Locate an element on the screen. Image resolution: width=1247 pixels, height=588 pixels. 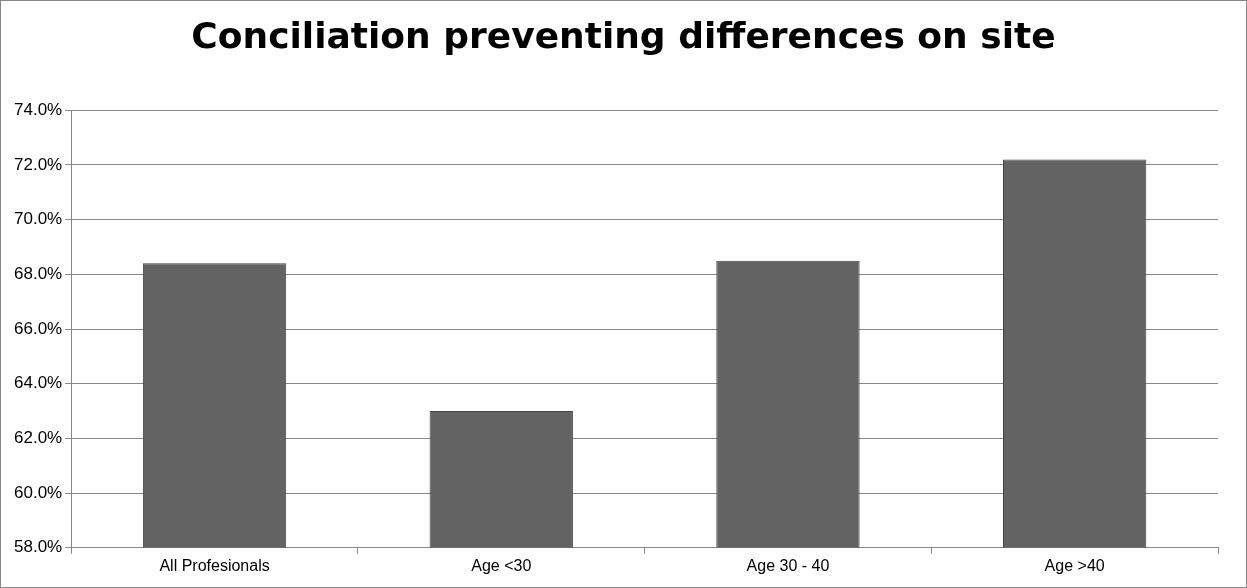
y-tick-label: 62.0% is located at coordinates (38, 438).